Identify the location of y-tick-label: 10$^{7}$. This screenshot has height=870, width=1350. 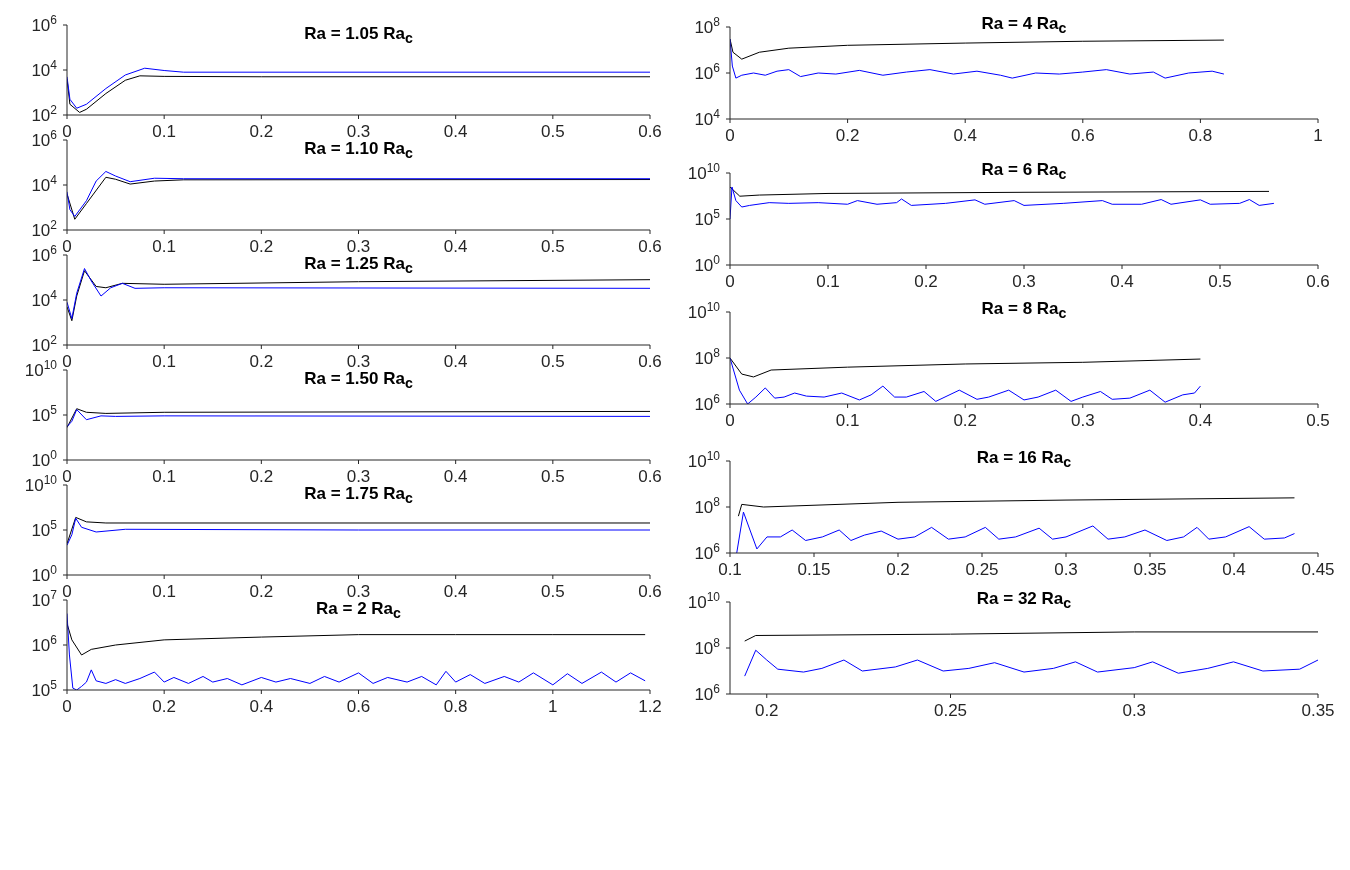
(44, 599).